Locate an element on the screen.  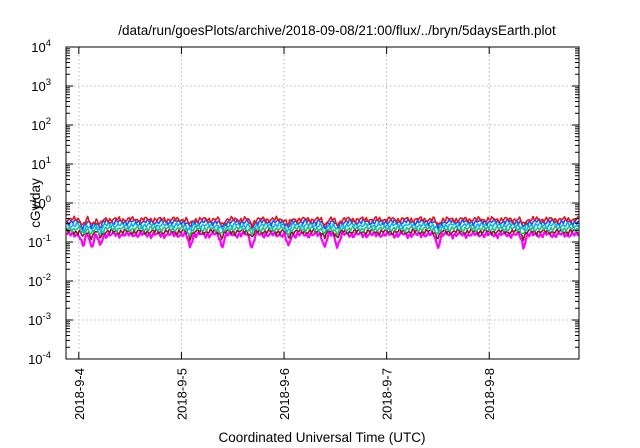
x-tick-label: 2018-9-5 is located at coordinates (181, 394).